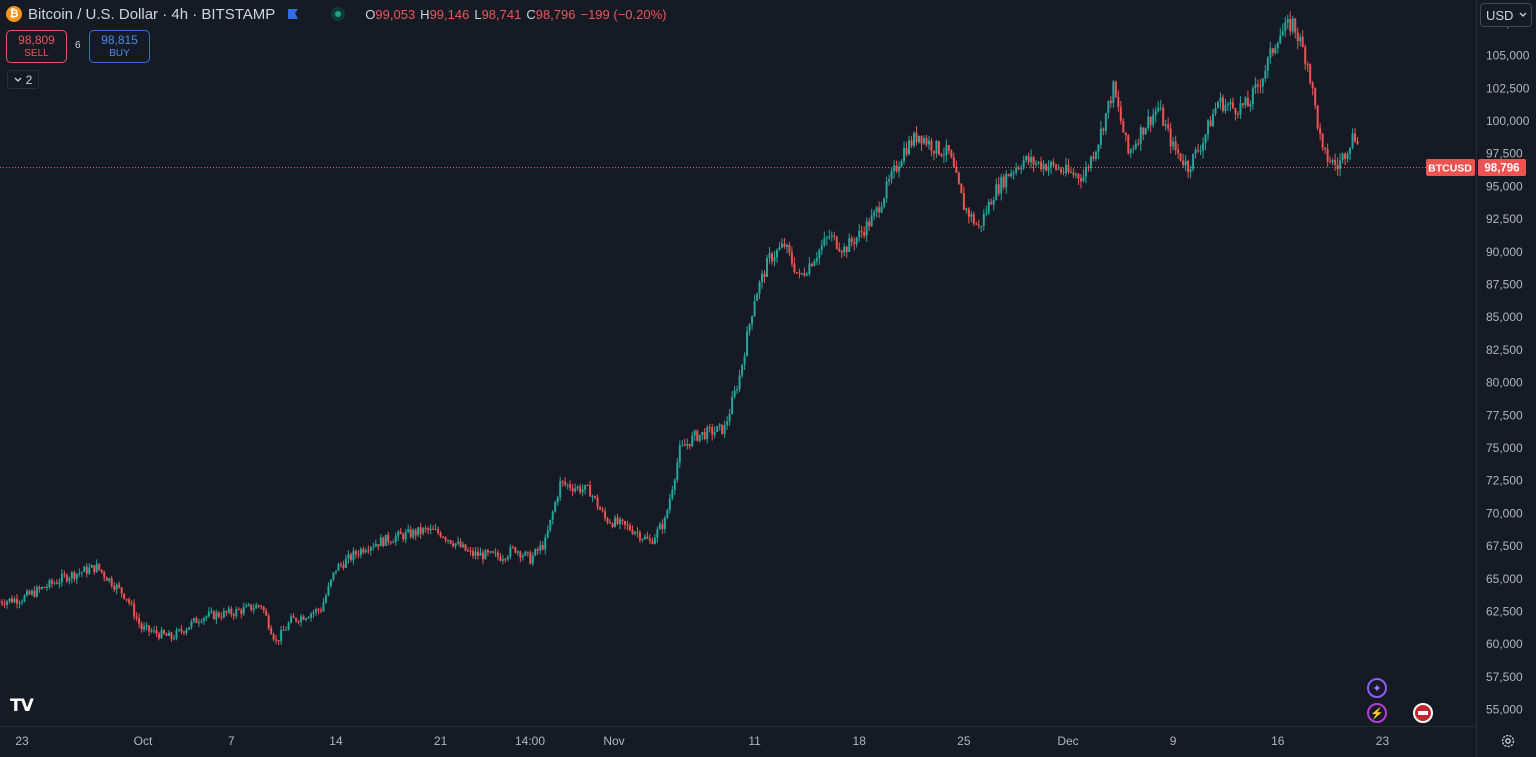 The image size is (1536, 757). I want to click on price-tick-label: 102,500, so click(1508, 88).